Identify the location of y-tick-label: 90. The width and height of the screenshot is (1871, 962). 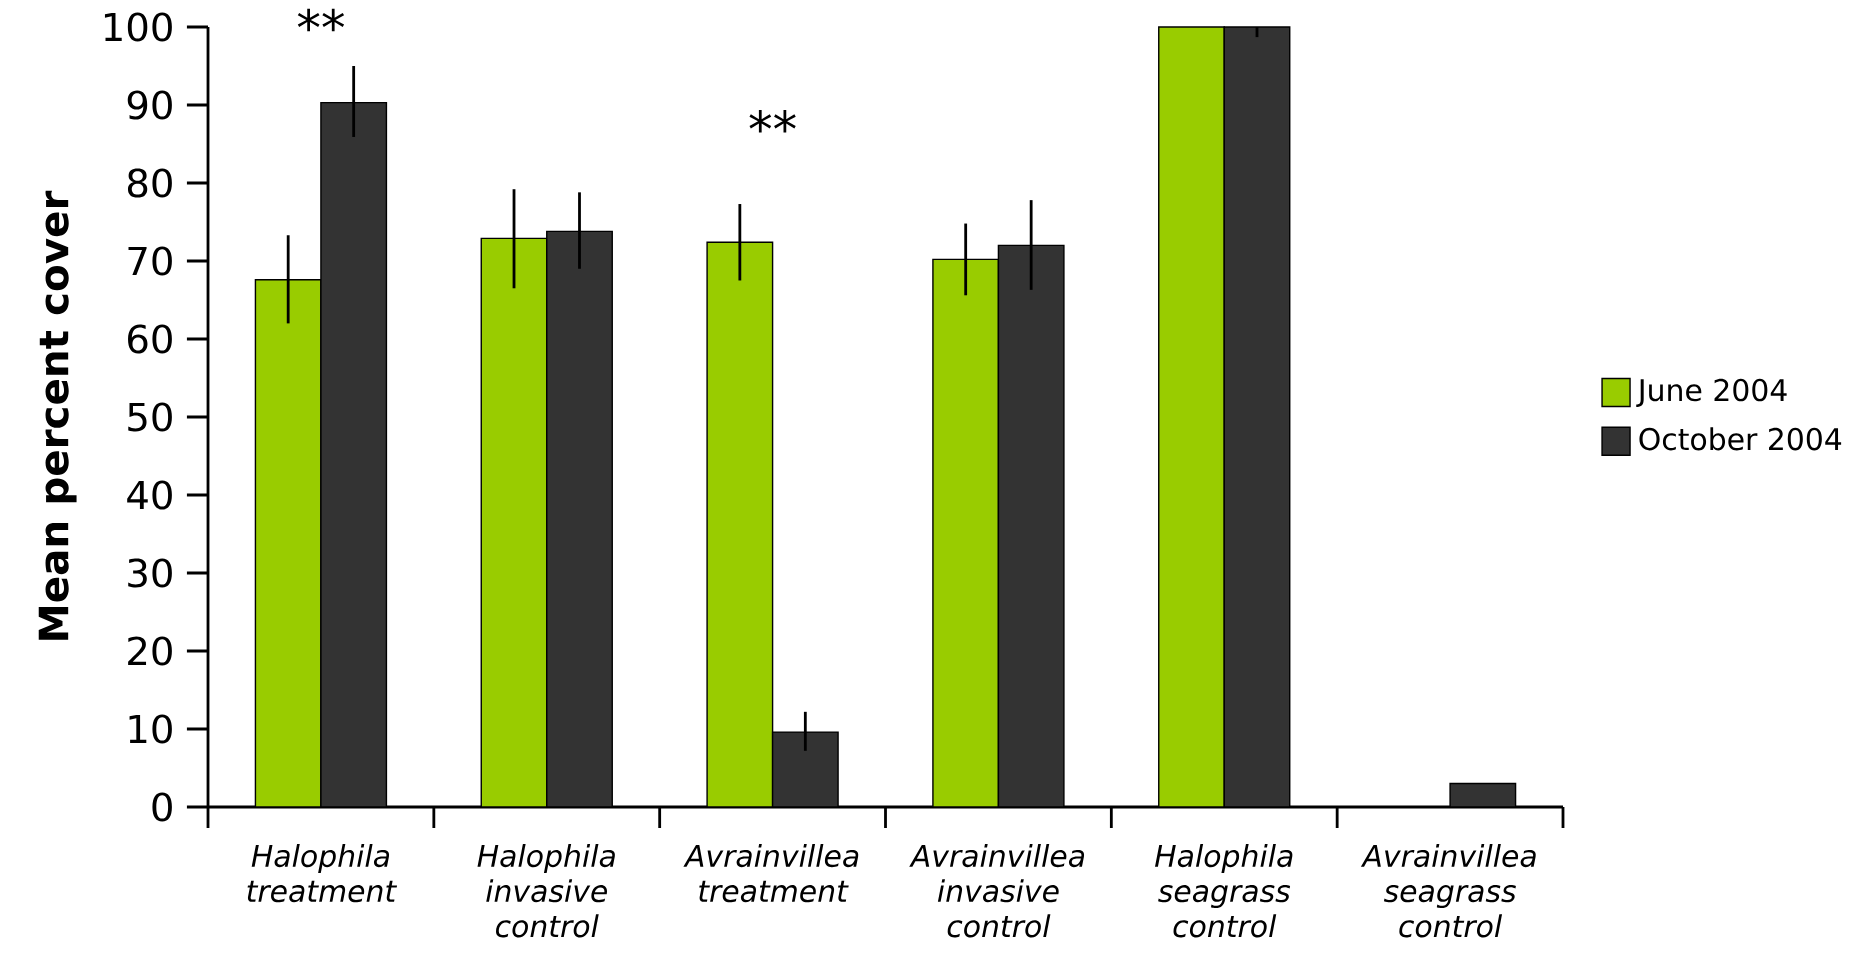
(149, 105).